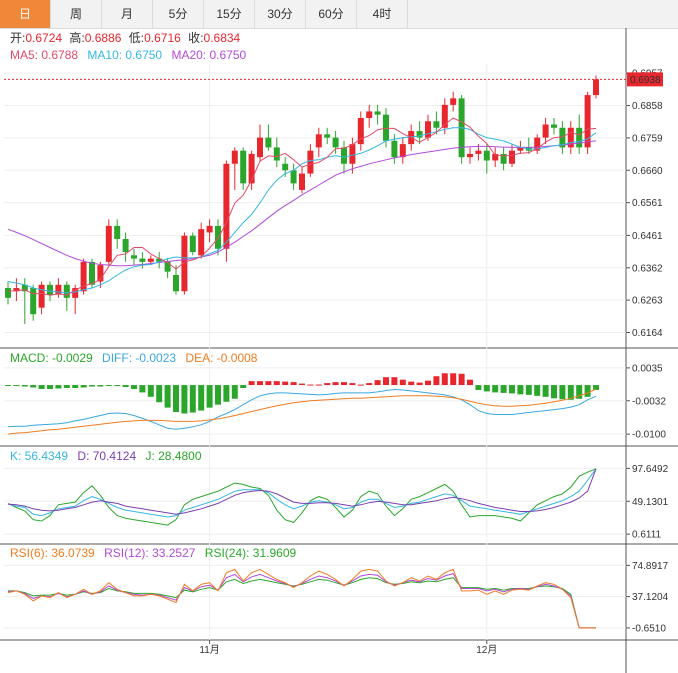 The image size is (678, 673). What do you see at coordinates (178, 14) in the screenshot?
I see `tab-3: 5分` at bounding box center [178, 14].